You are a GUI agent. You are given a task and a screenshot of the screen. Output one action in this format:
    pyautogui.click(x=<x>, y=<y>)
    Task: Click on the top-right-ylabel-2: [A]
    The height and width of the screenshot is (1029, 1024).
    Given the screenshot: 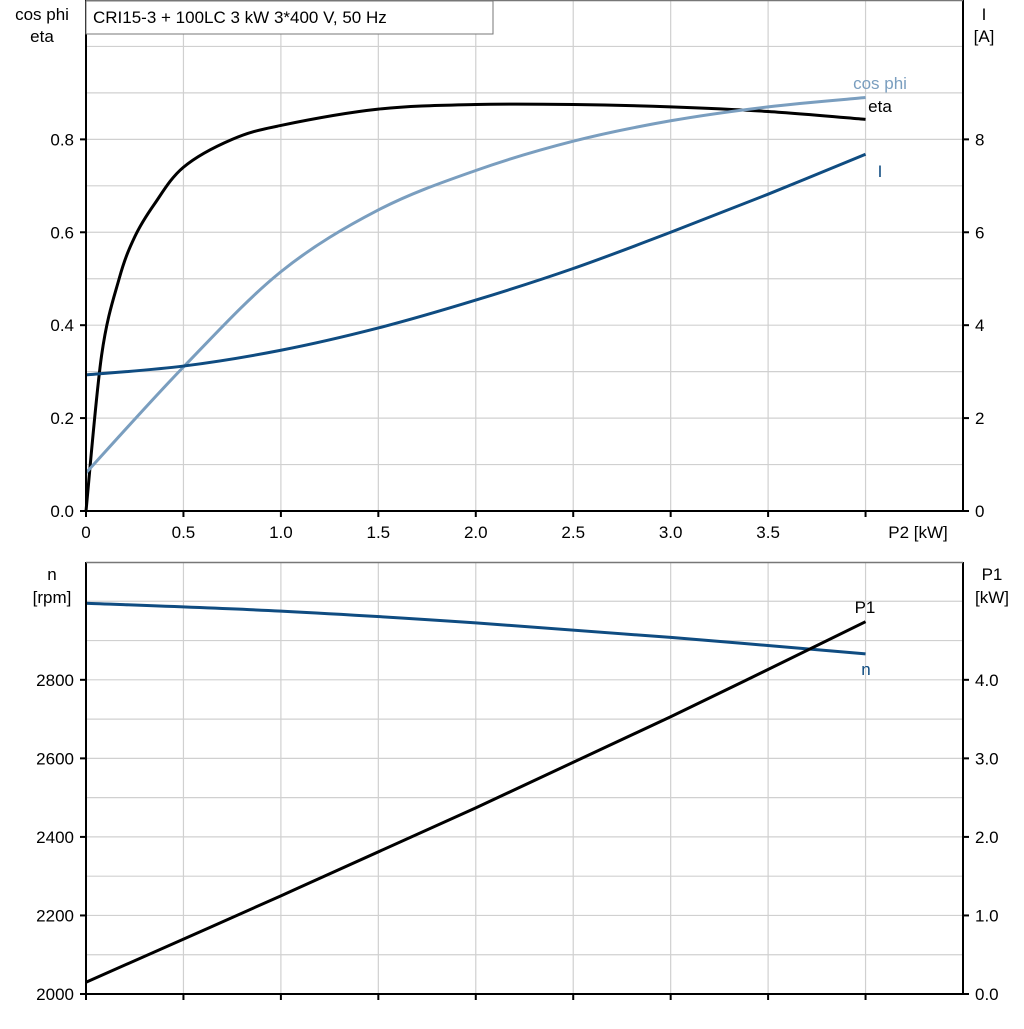 What is the action you would take?
    pyautogui.click(x=984, y=36)
    